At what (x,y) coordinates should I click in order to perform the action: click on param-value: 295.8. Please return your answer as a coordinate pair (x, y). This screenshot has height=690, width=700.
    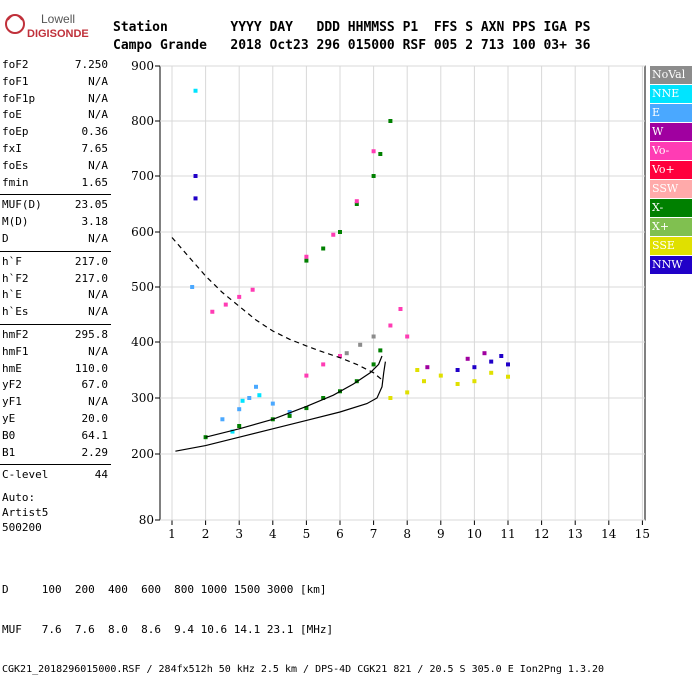
    Looking at the image, I should click on (91, 334).